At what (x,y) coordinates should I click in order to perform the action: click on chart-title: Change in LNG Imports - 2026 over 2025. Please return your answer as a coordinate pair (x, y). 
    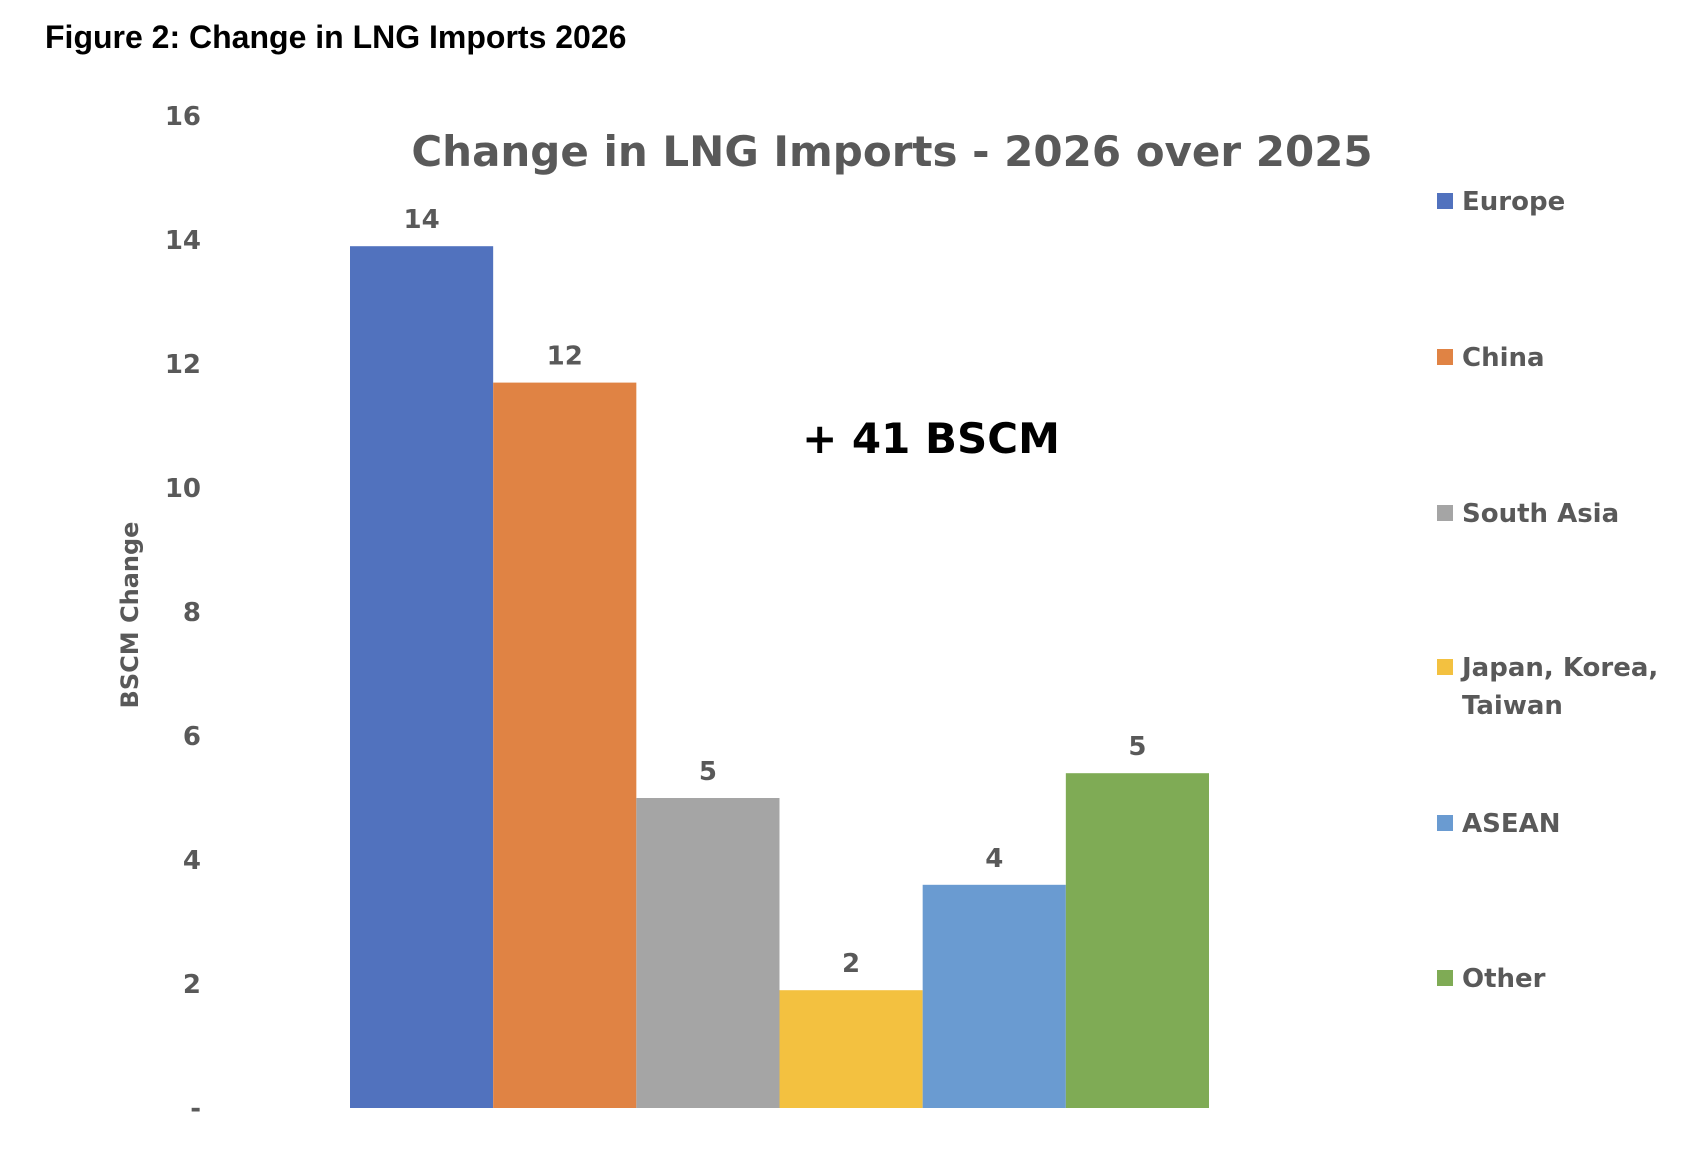
    Looking at the image, I should click on (891, 151).